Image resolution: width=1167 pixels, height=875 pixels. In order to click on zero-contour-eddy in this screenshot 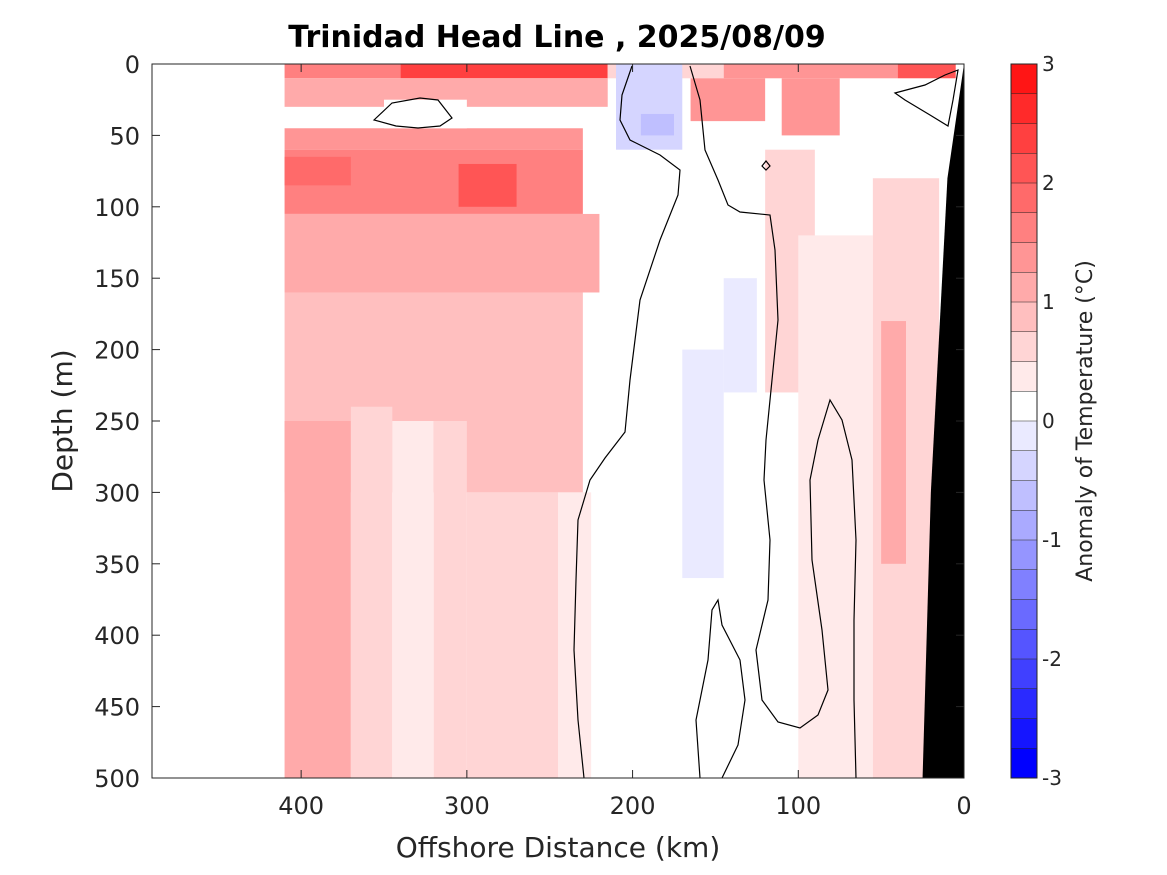, I will do `click(412, 113)`.